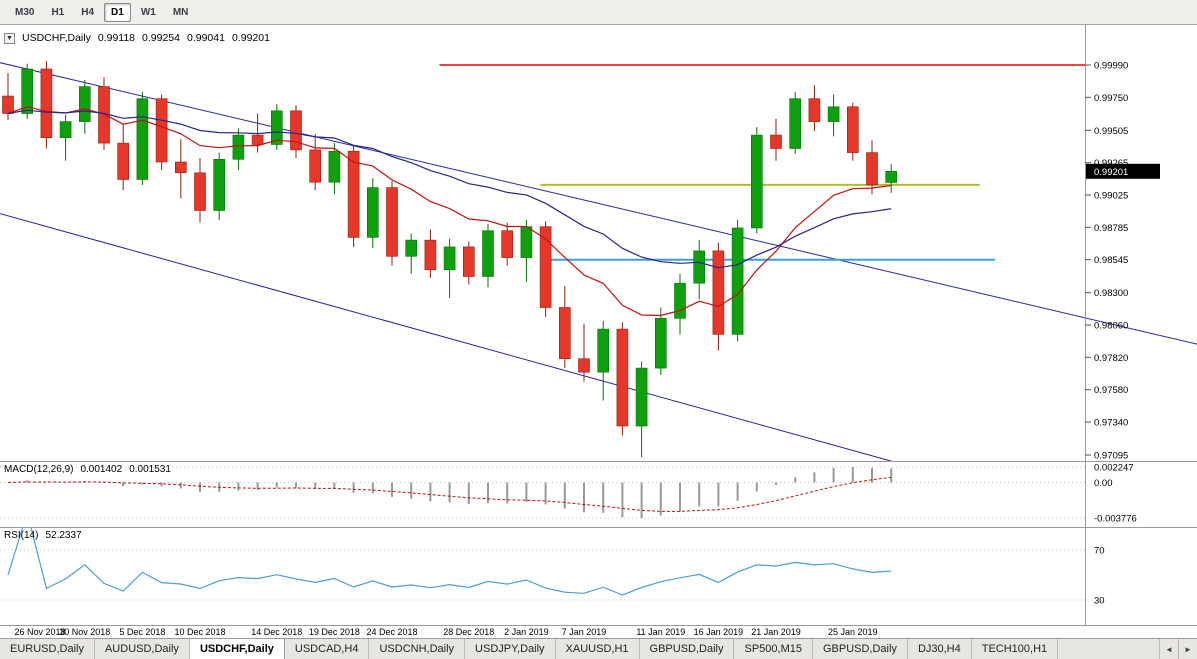 Image resolution: width=1197 pixels, height=659 pixels. What do you see at coordinates (1111, 66) in the screenshot?
I see `price-scale-label: 0.99990` at bounding box center [1111, 66].